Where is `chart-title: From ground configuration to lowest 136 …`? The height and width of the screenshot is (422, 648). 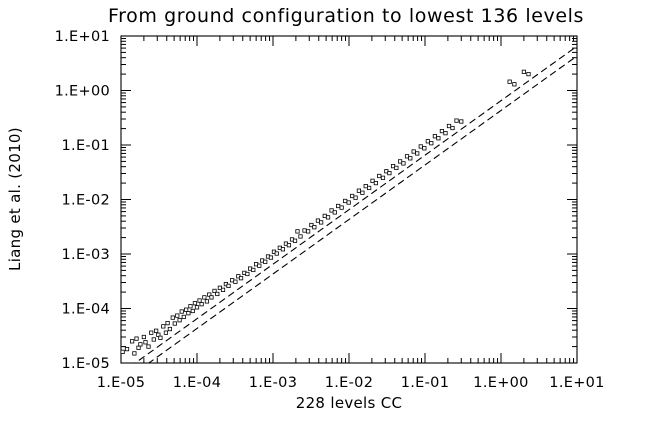 chart-title: From ground configuration to lowest 136 … is located at coordinates (346, 16).